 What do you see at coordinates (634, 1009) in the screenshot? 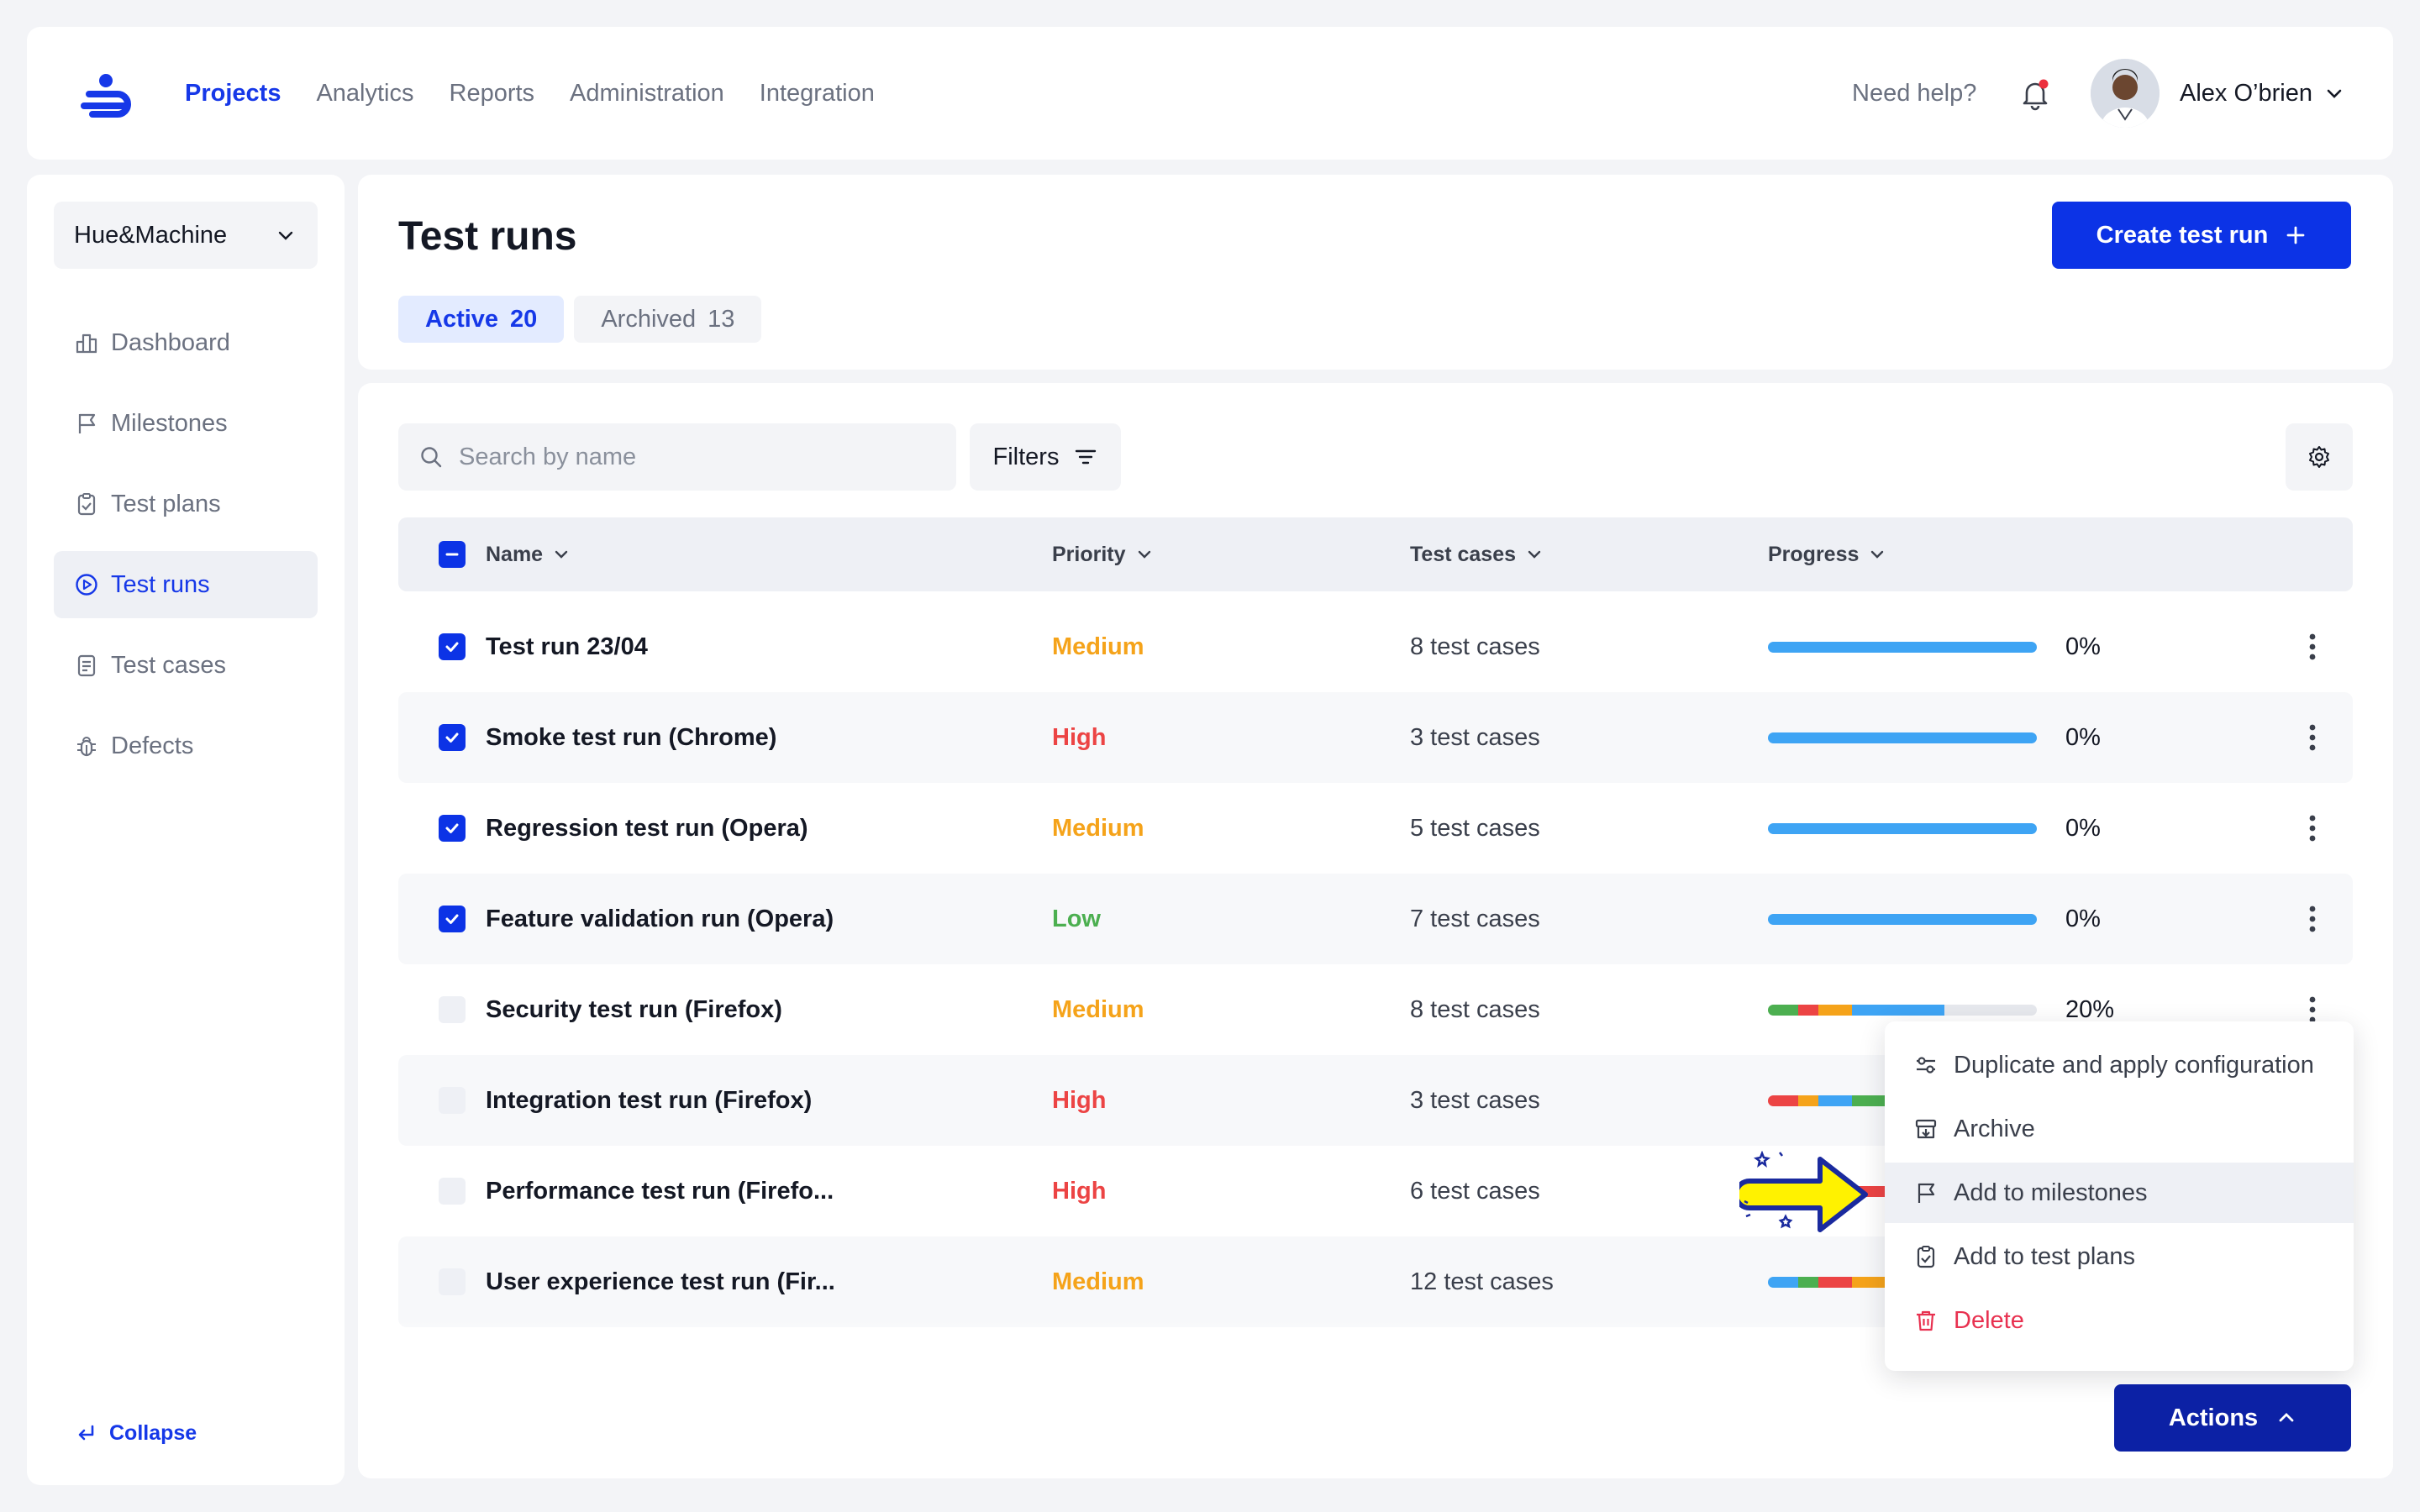
I see `row-name: Security test run (Firefox)` at bounding box center [634, 1009].